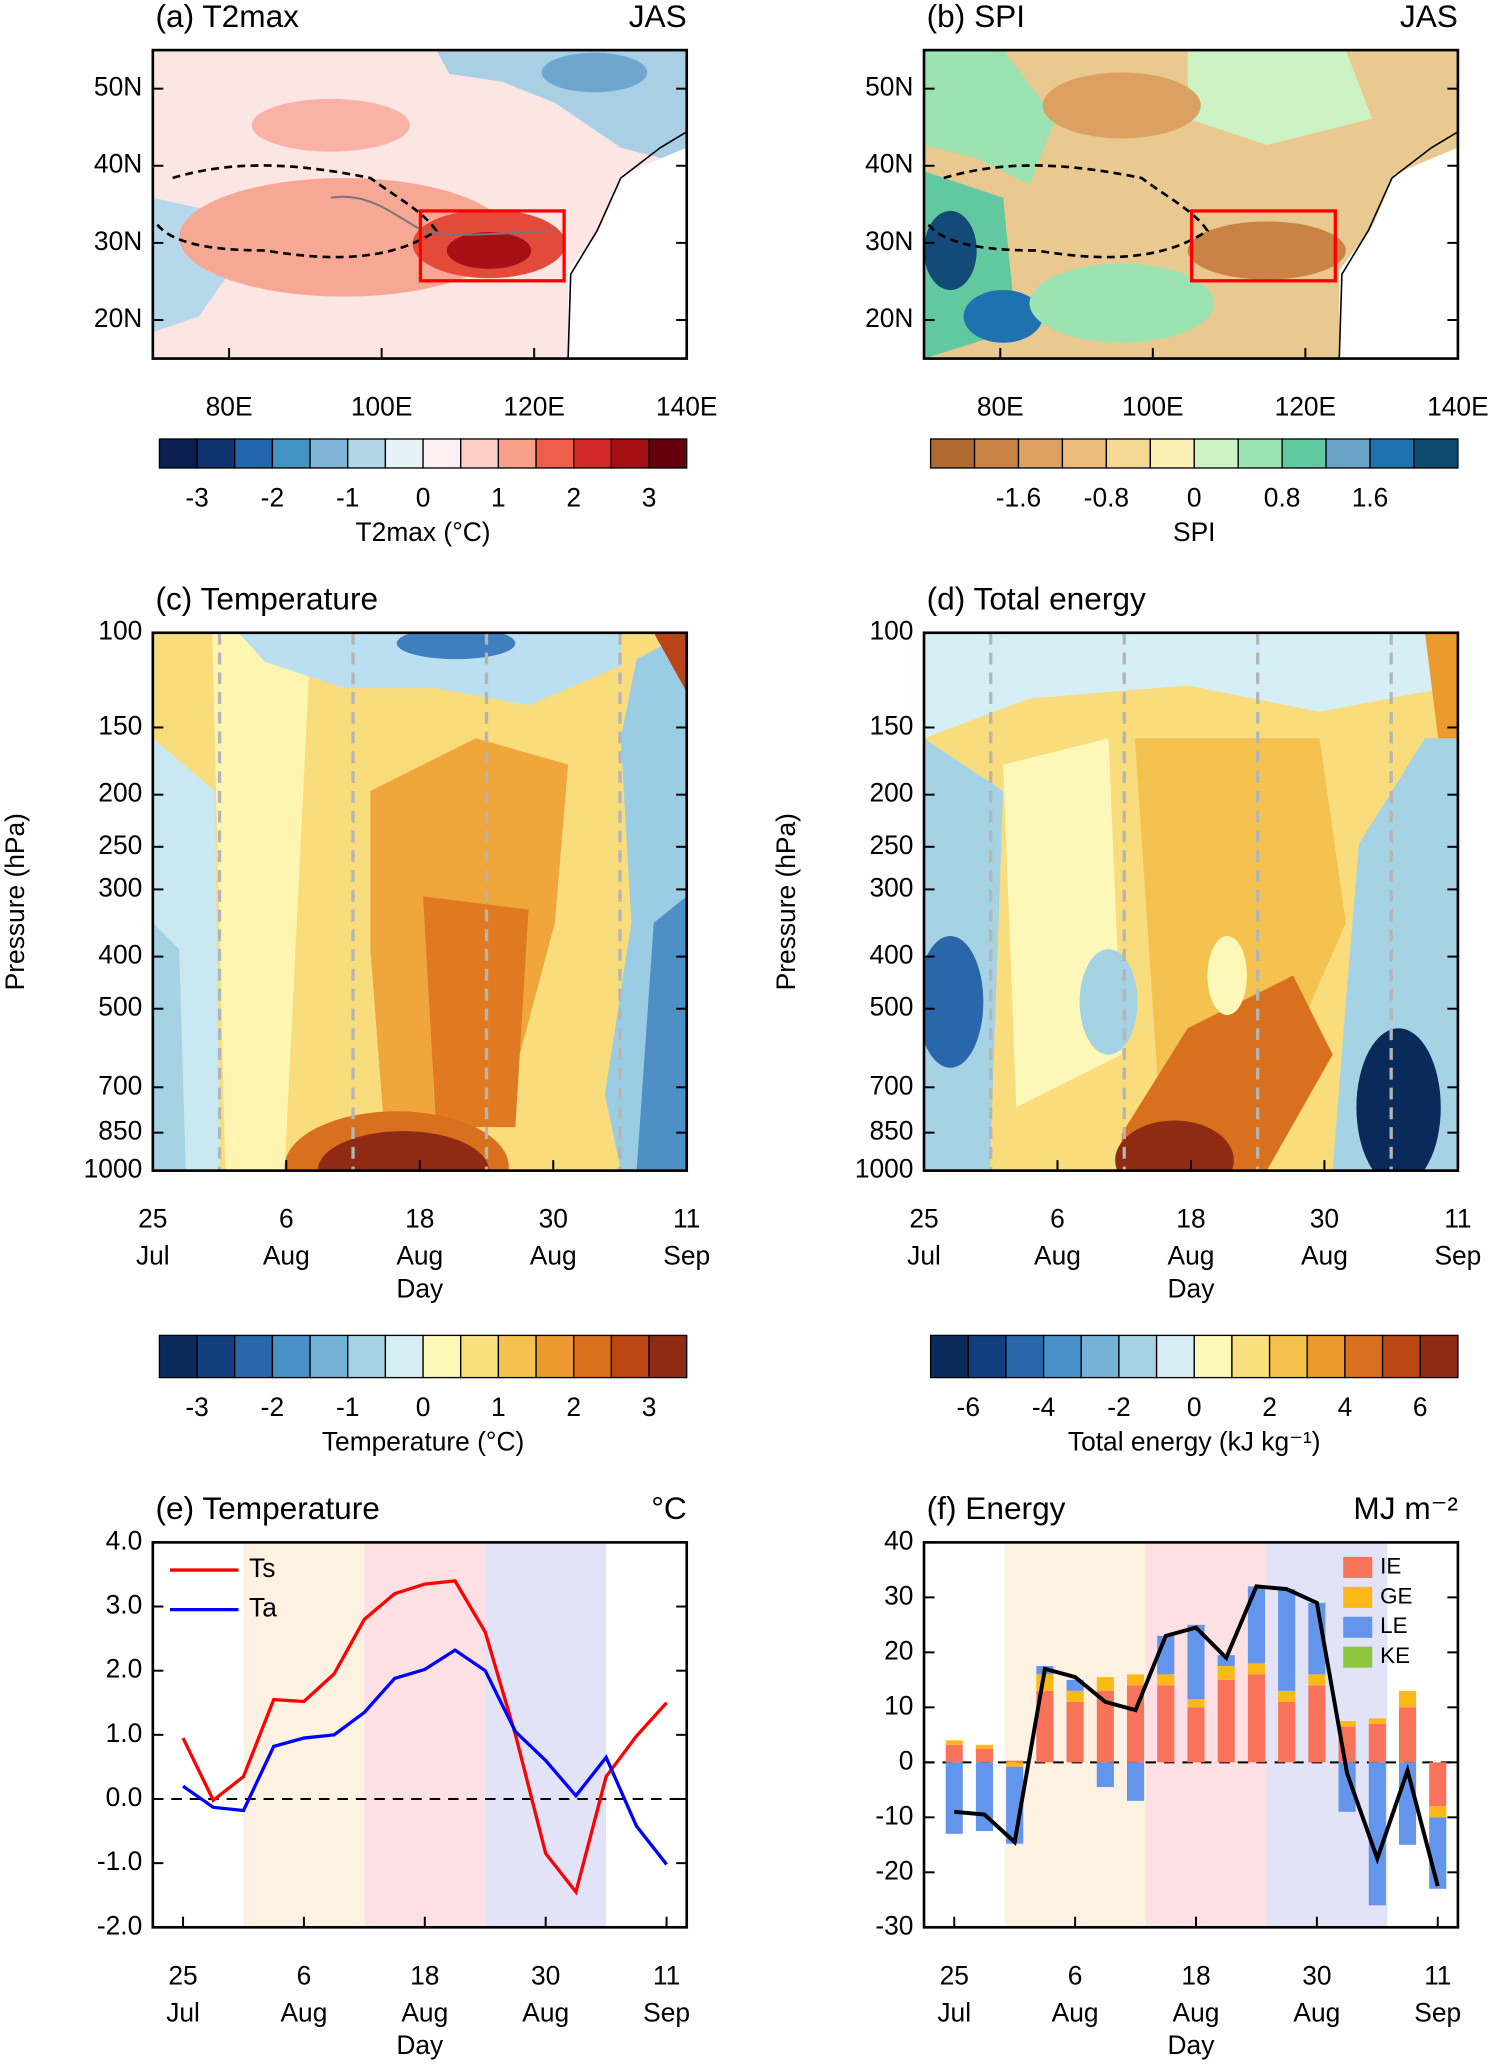  I want to click on y-tick-label: 40N, so click(889, 164).